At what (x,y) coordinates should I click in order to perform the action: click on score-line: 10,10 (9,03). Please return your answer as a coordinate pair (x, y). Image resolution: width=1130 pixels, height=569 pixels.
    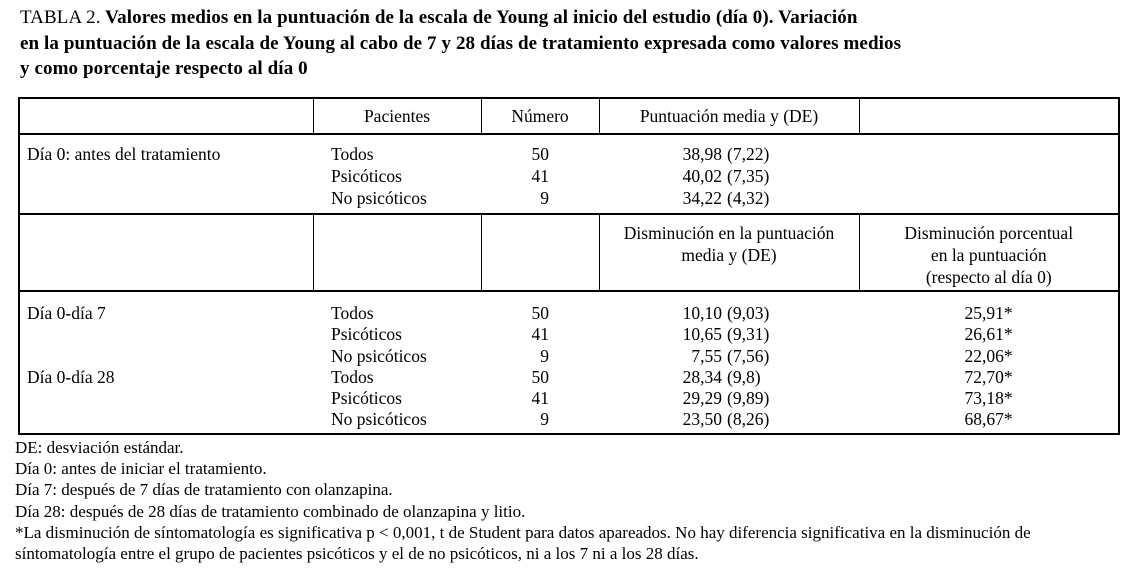
    Looking at the image, I should click on (766, 313).